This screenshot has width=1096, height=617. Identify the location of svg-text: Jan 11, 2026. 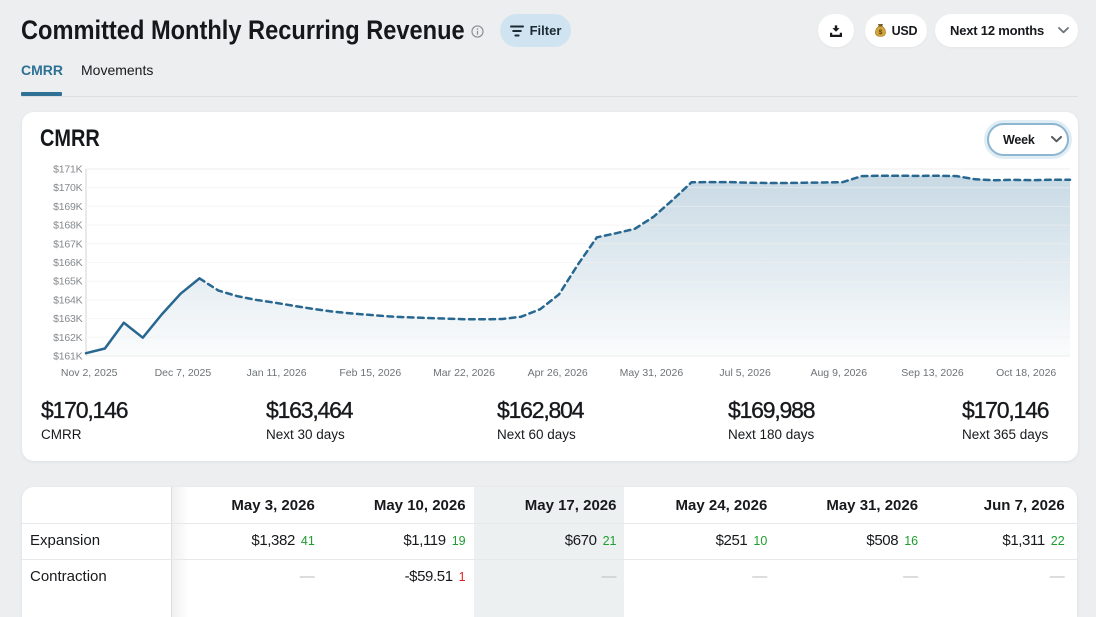
(277, 373).